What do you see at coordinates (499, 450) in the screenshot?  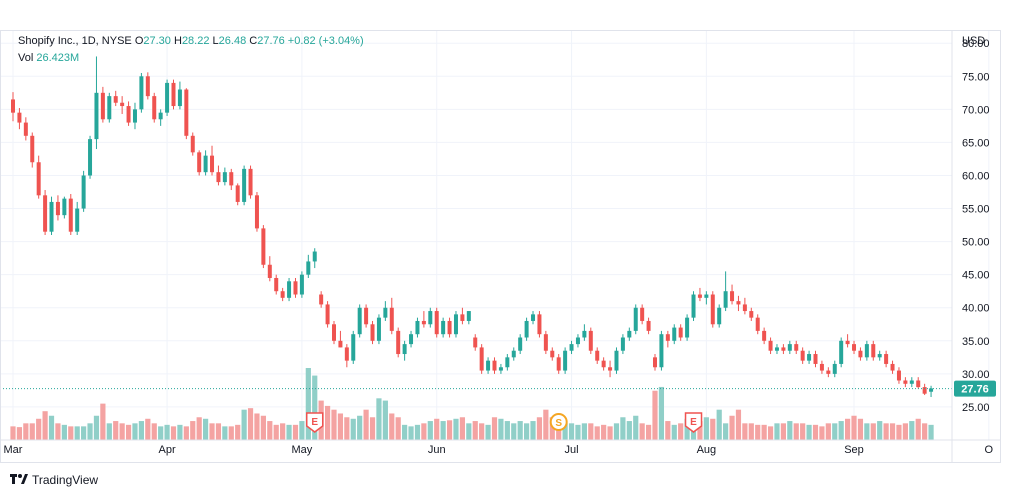 I see `time-axis: Mar Apr May Jun Jul Aug Sep O` at bounding box center [499, 450].